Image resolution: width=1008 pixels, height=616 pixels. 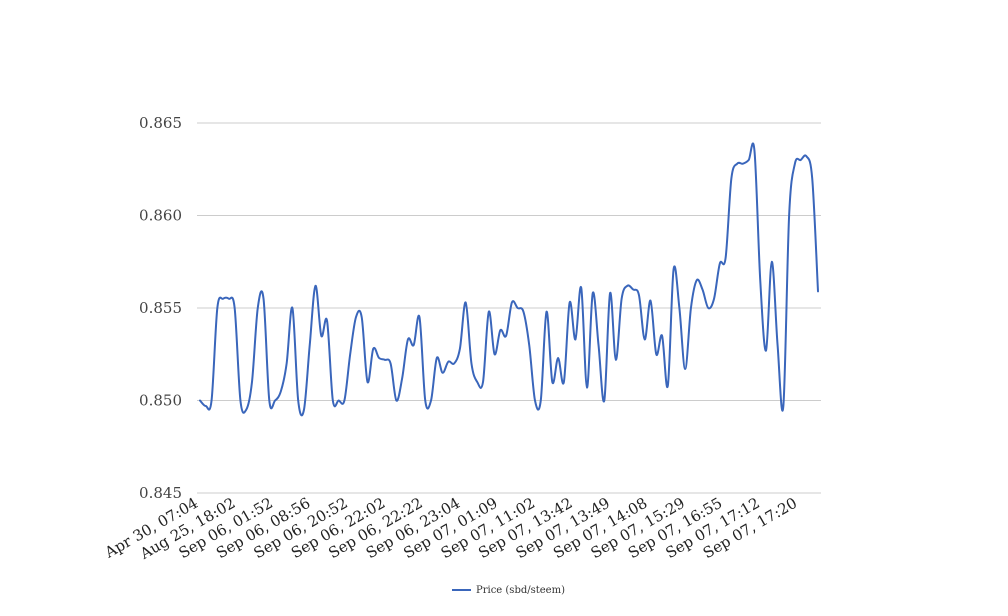 I want to click on y-tick-label: 0.865, so click(x=160, y=123).